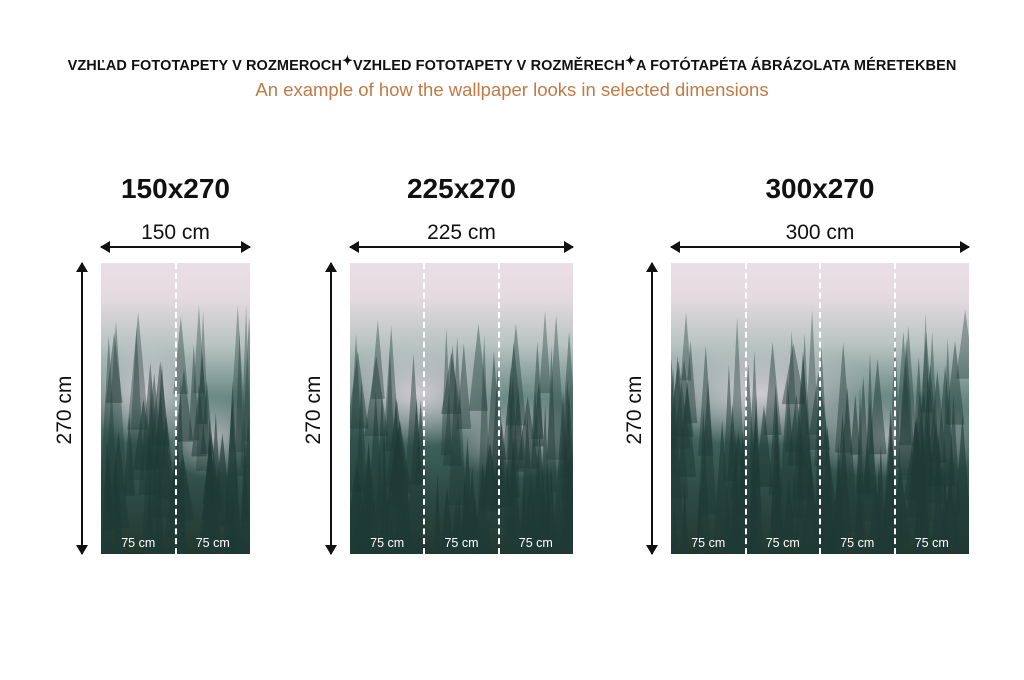 The width and height of the screenshot is (1024, 680). Describe the element at coordinates (488, 66) in the screenshot. I see `heading-cz: VZHLED FOTOTAPETY V ROZMĚRECH` at that location.